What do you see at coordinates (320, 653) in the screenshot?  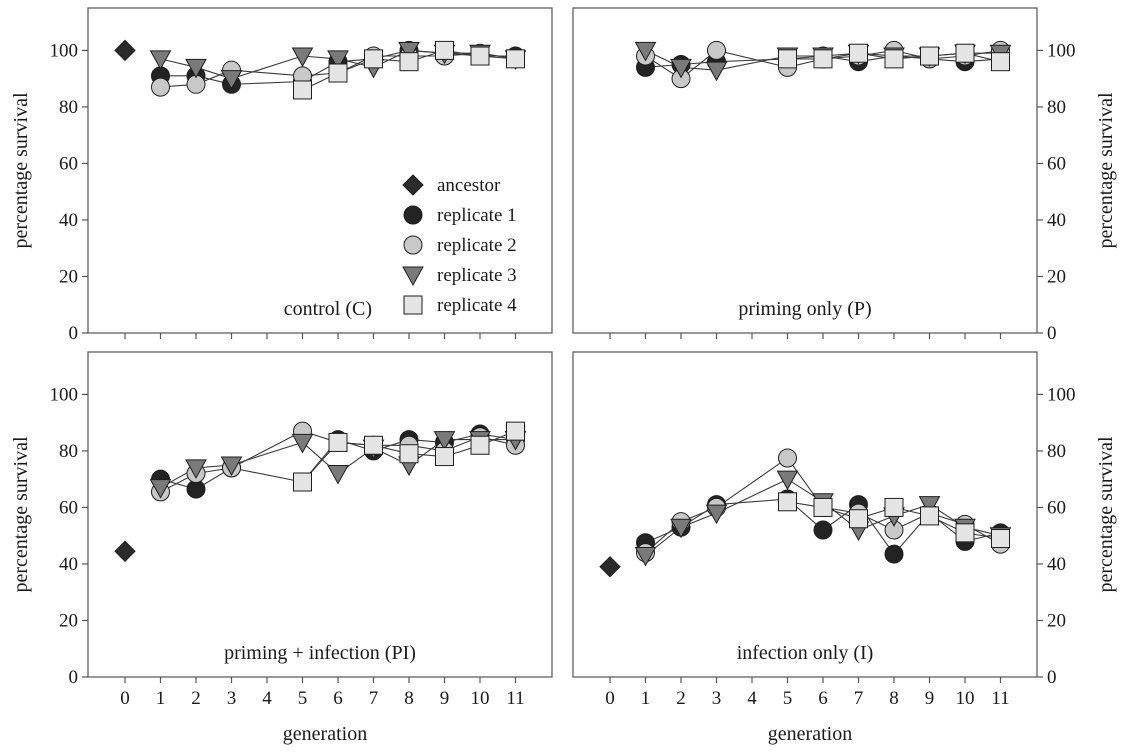 I see `panel-label: priming + infection (PI)` at bounding box center [320, 653].